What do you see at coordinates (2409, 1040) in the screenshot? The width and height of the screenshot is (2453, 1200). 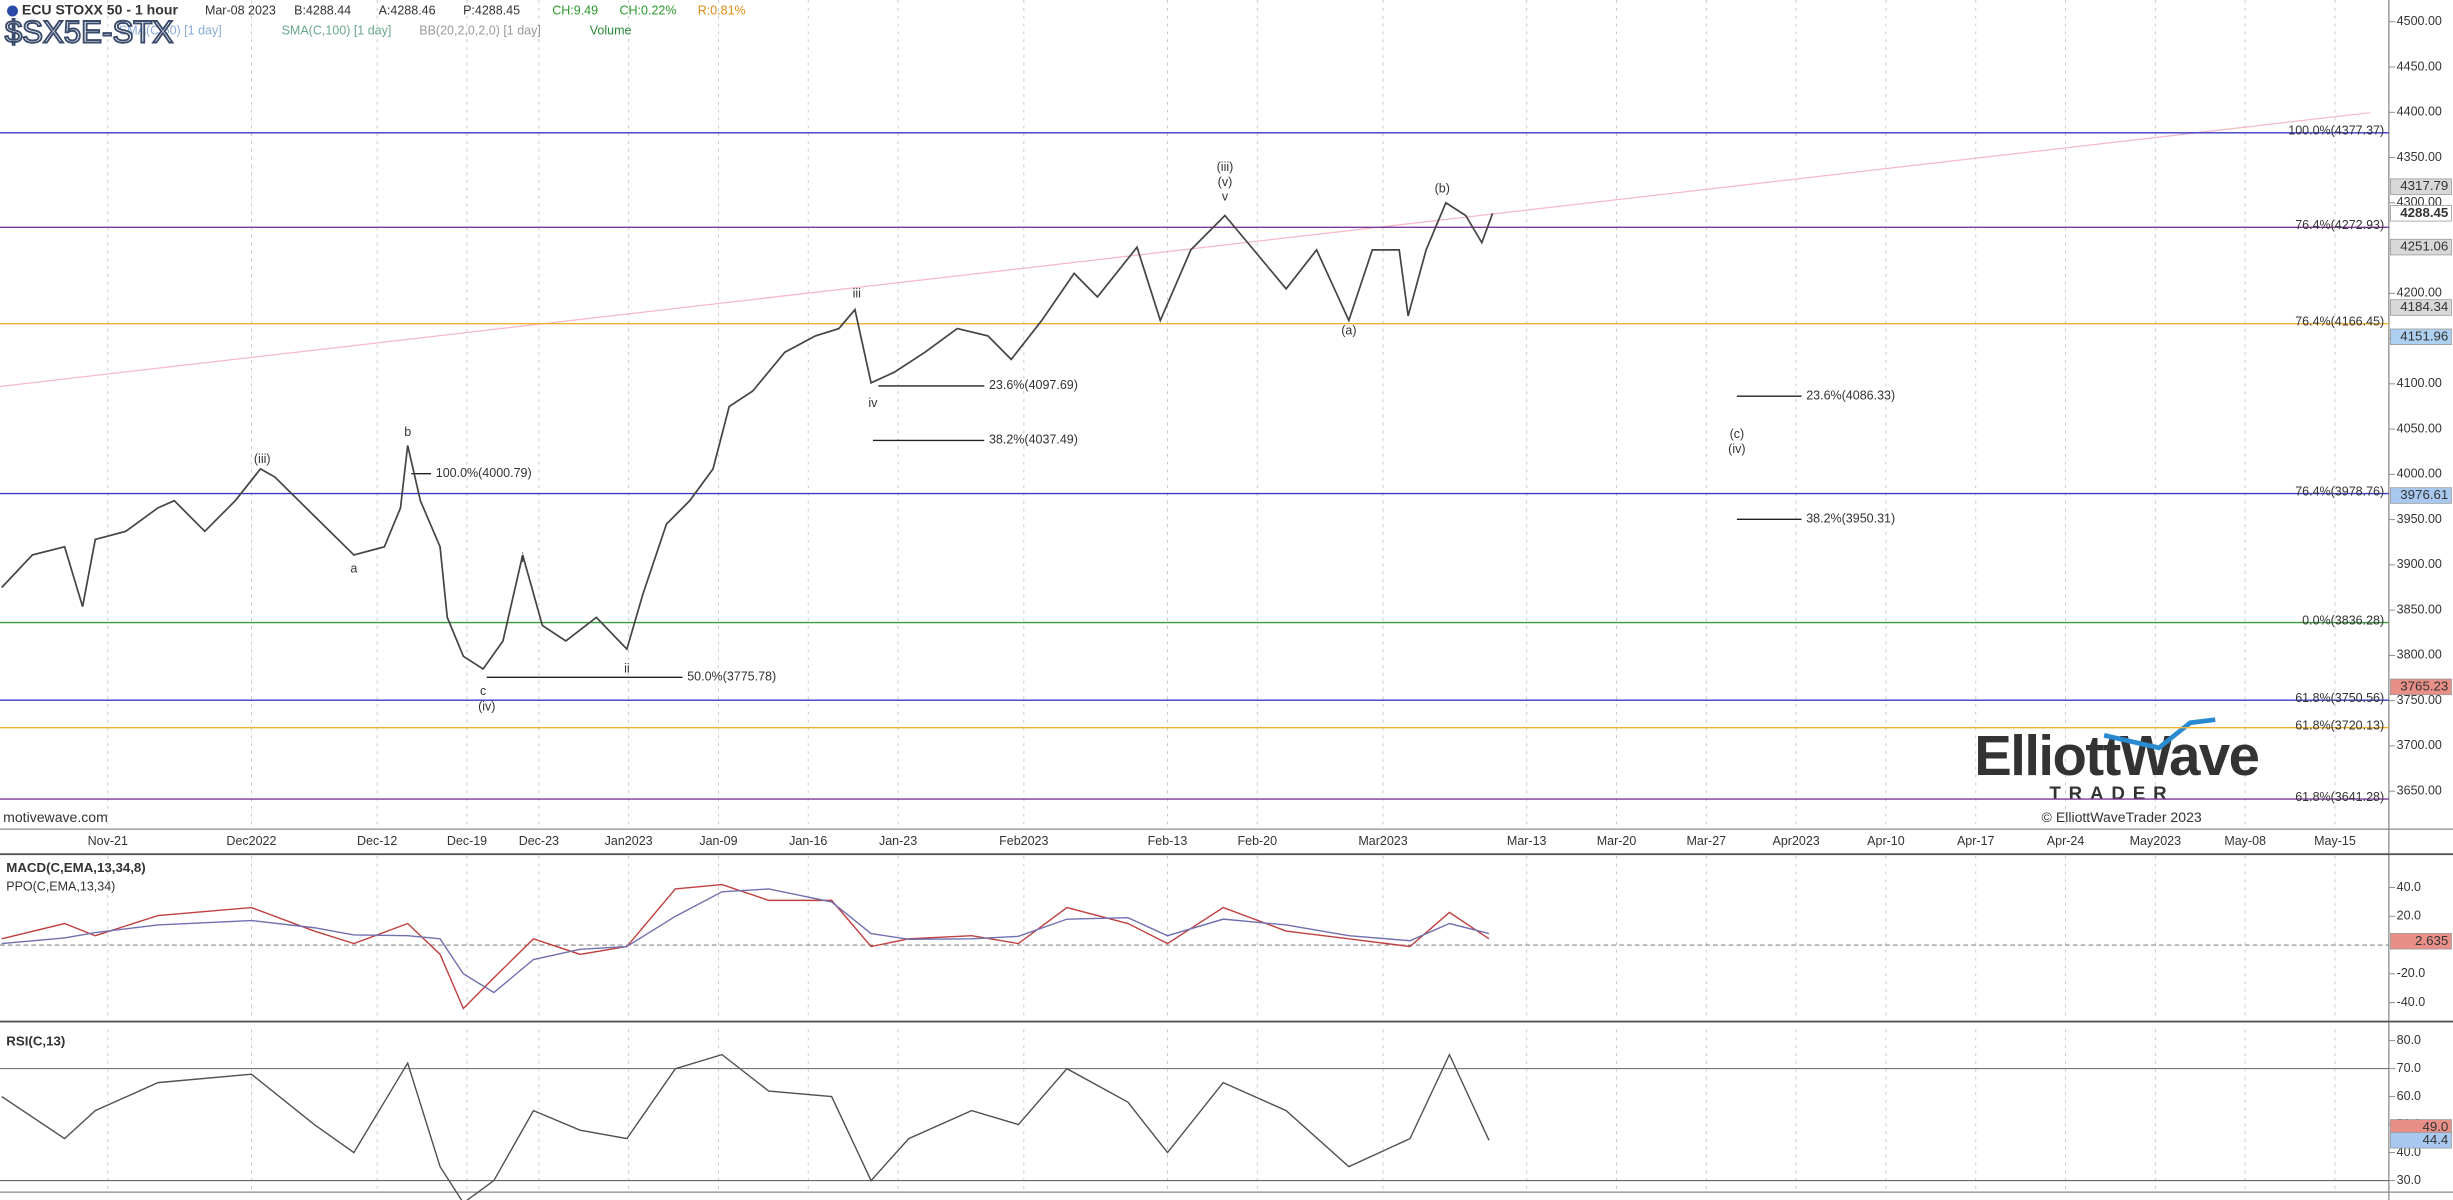 I see `y-tick-label: 80.0` at bounding box center [2409, 1040].